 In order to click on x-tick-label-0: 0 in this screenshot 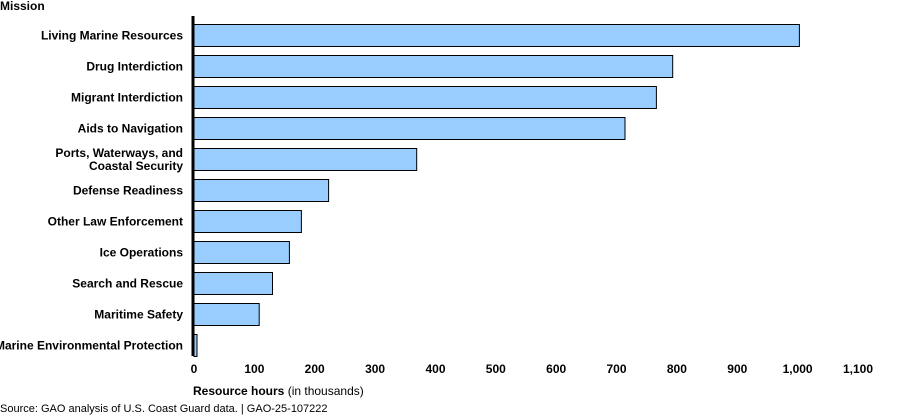, I will do `click(194, 369)`.